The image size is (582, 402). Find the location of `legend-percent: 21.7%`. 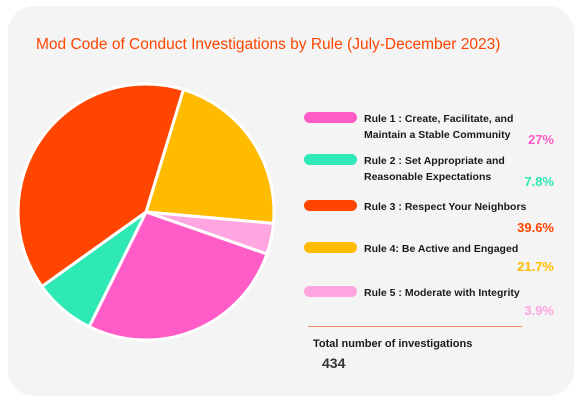

legend-percent: 21.7% is located at coordinates (535, 266).